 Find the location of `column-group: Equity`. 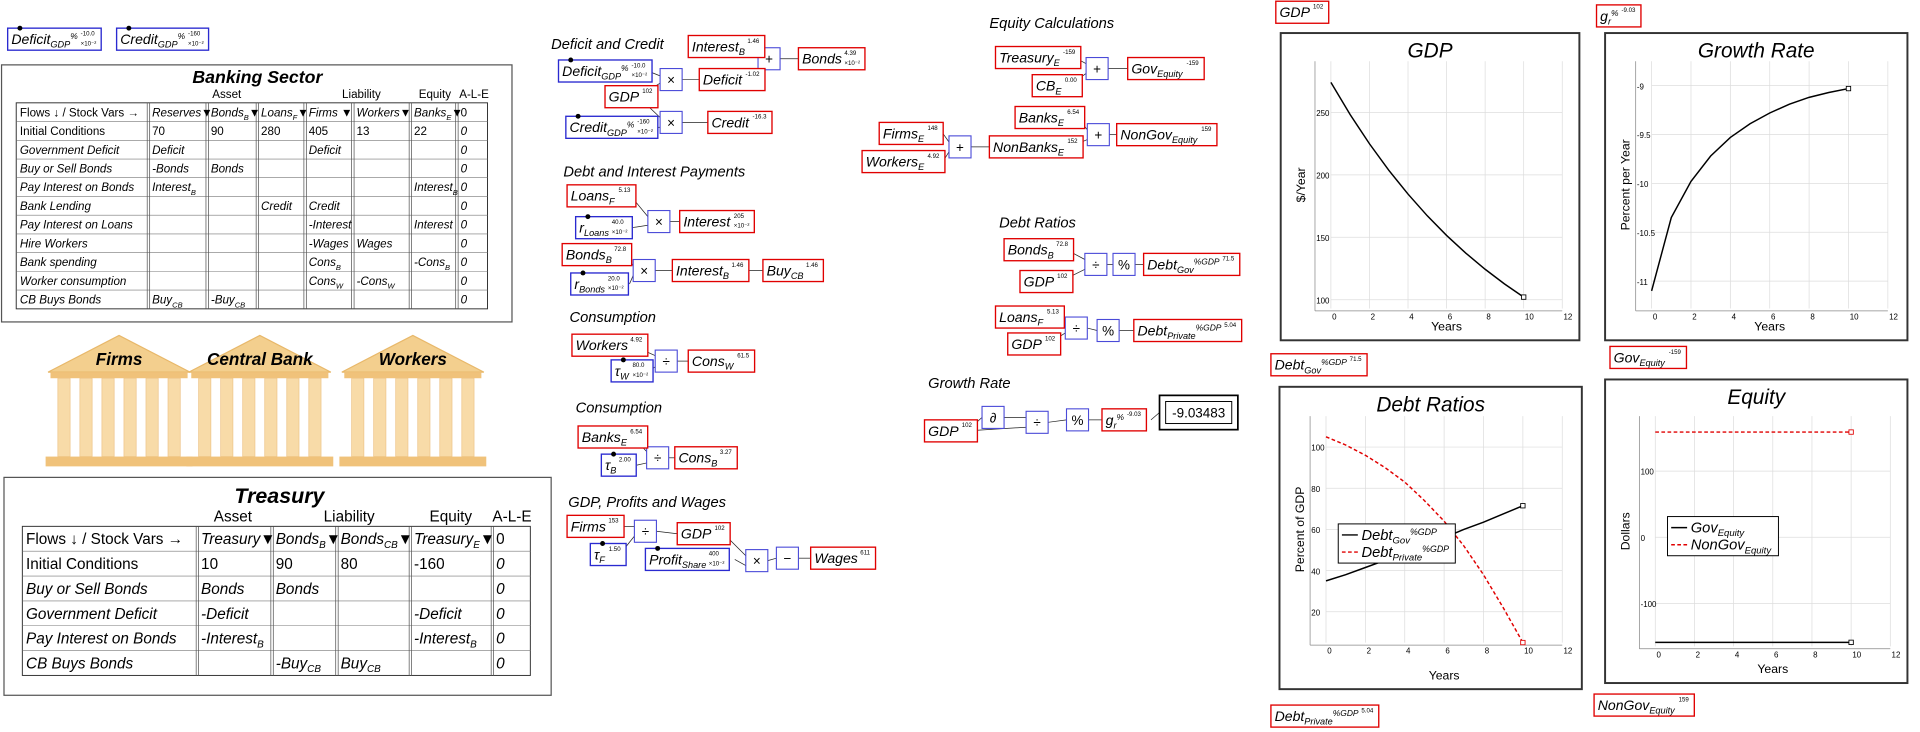

column-group: Equity is located at coordinates (435, 94).